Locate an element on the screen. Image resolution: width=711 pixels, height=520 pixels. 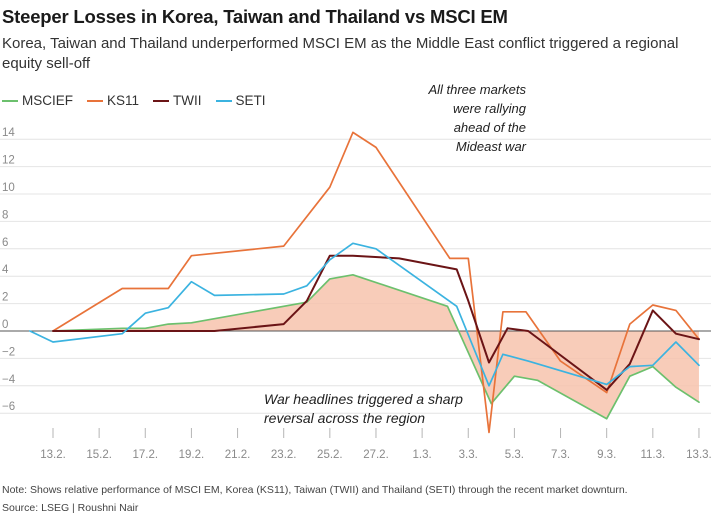
legend-label-mscief: MSCIEF is located at coordinates (48, 100).